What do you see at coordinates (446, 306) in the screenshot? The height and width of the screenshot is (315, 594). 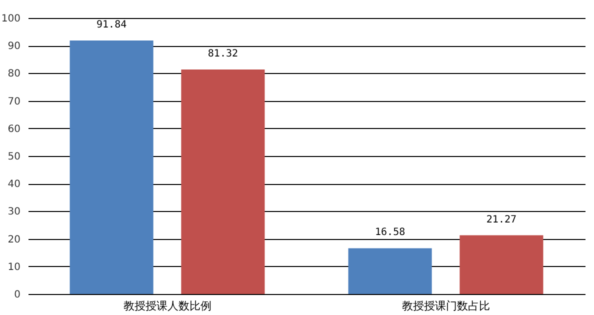 I see `x-tick-label: 教授授课门数占比` at bounding box center [446, 306].